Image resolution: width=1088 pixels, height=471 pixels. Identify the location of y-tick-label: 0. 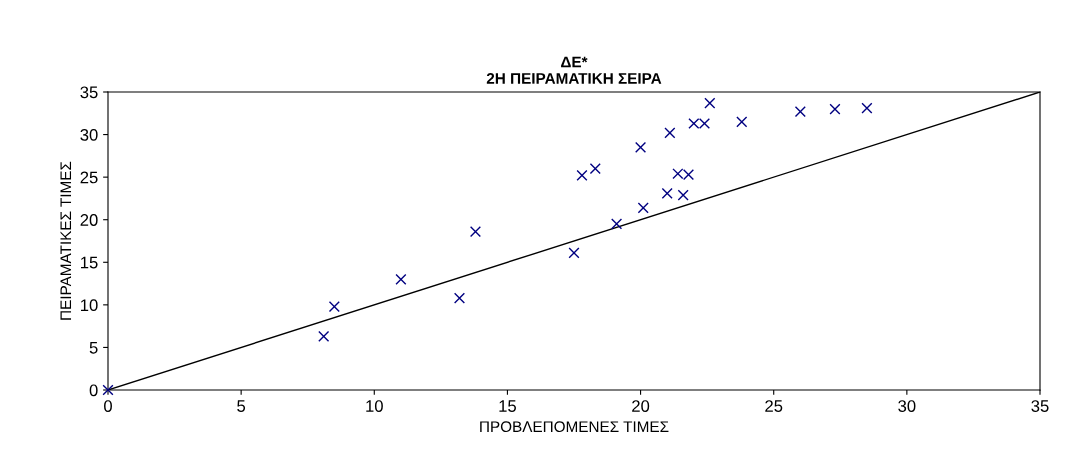
(93, 390).